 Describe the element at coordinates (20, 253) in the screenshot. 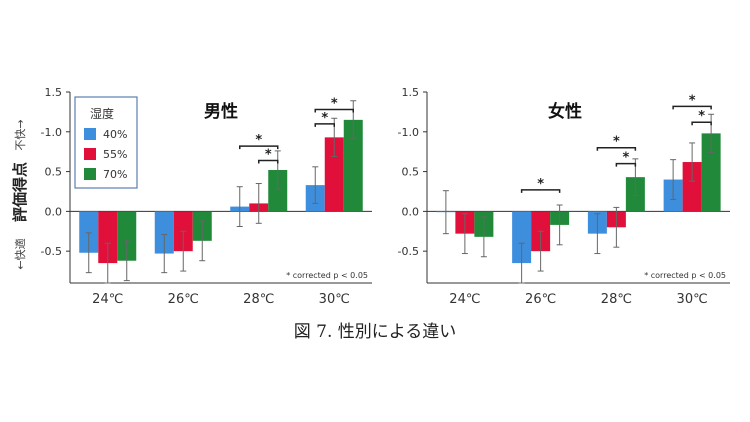

I see `y-axis-label-bottom: ←快適` at that location.